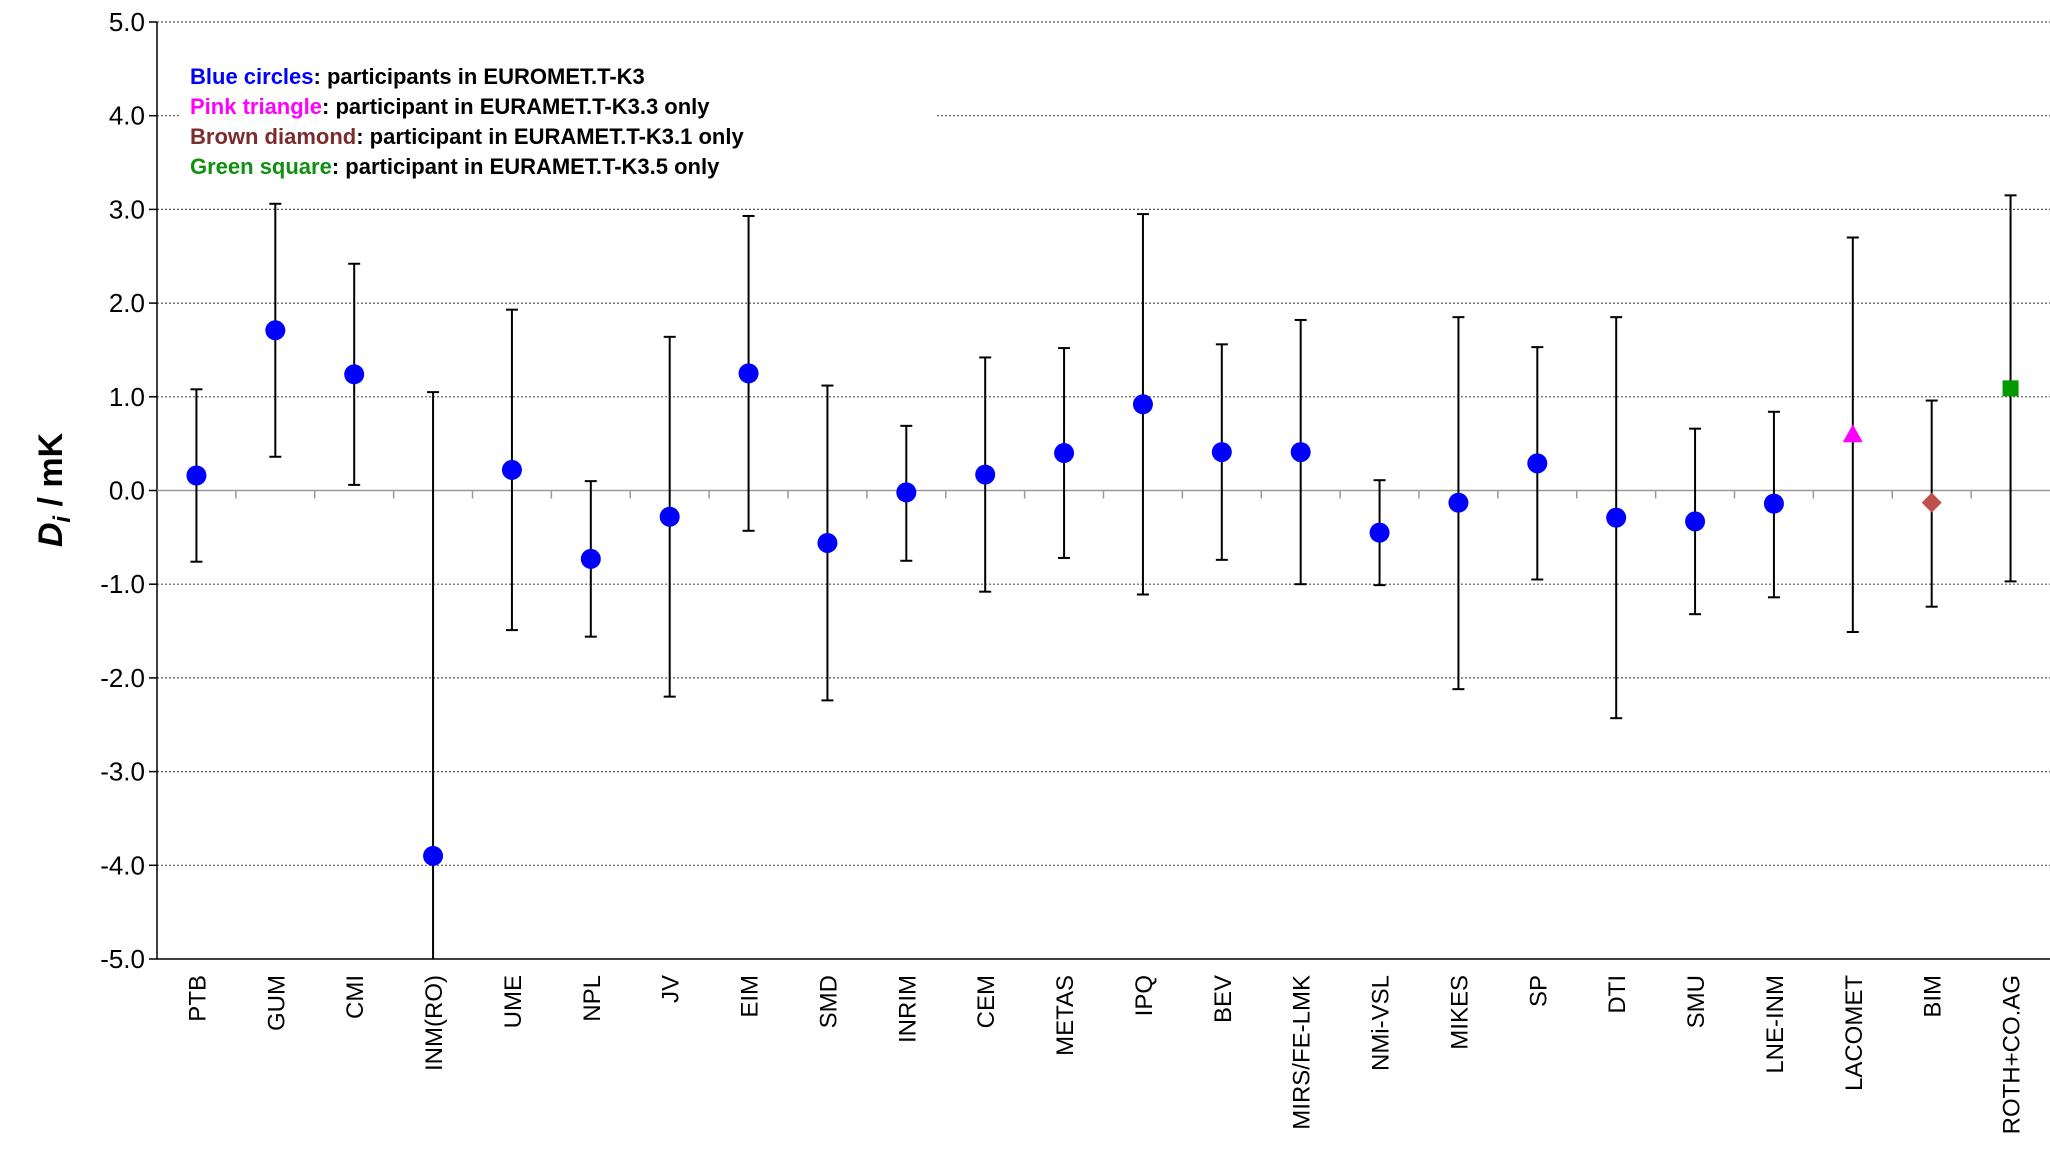  What do you see at coordinates (516, 106) in the screenshot?
I see `legend-description: : participant in EURAMET.T-K3.3 only` at bounding box center [516, 106].